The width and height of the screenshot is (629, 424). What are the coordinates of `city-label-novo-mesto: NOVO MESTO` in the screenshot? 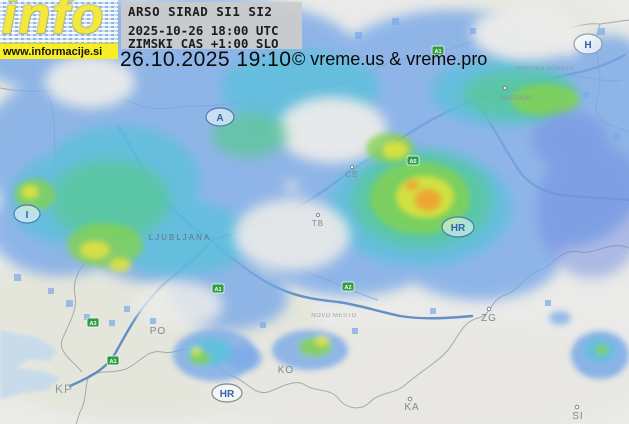 It's located at (334, 316).